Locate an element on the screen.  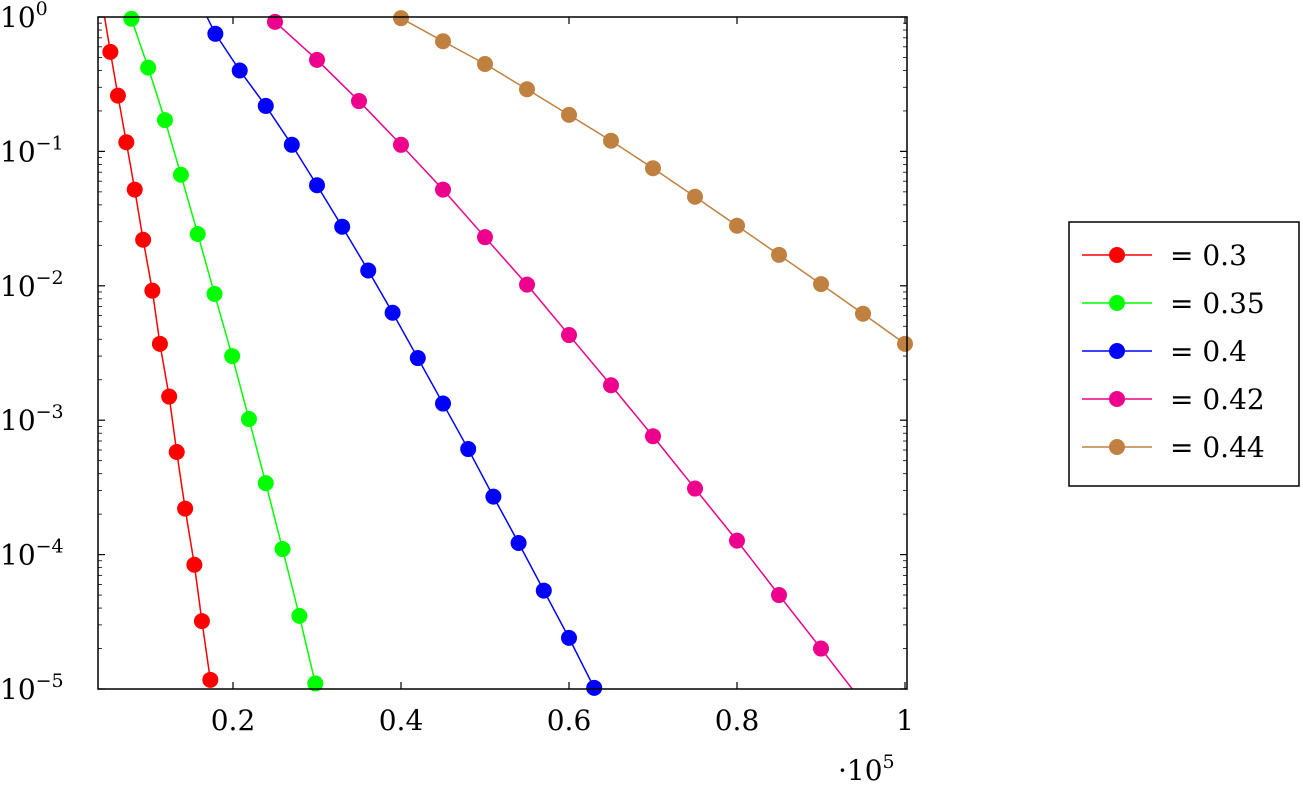
legend-box is located at coordinates (1184, 354).